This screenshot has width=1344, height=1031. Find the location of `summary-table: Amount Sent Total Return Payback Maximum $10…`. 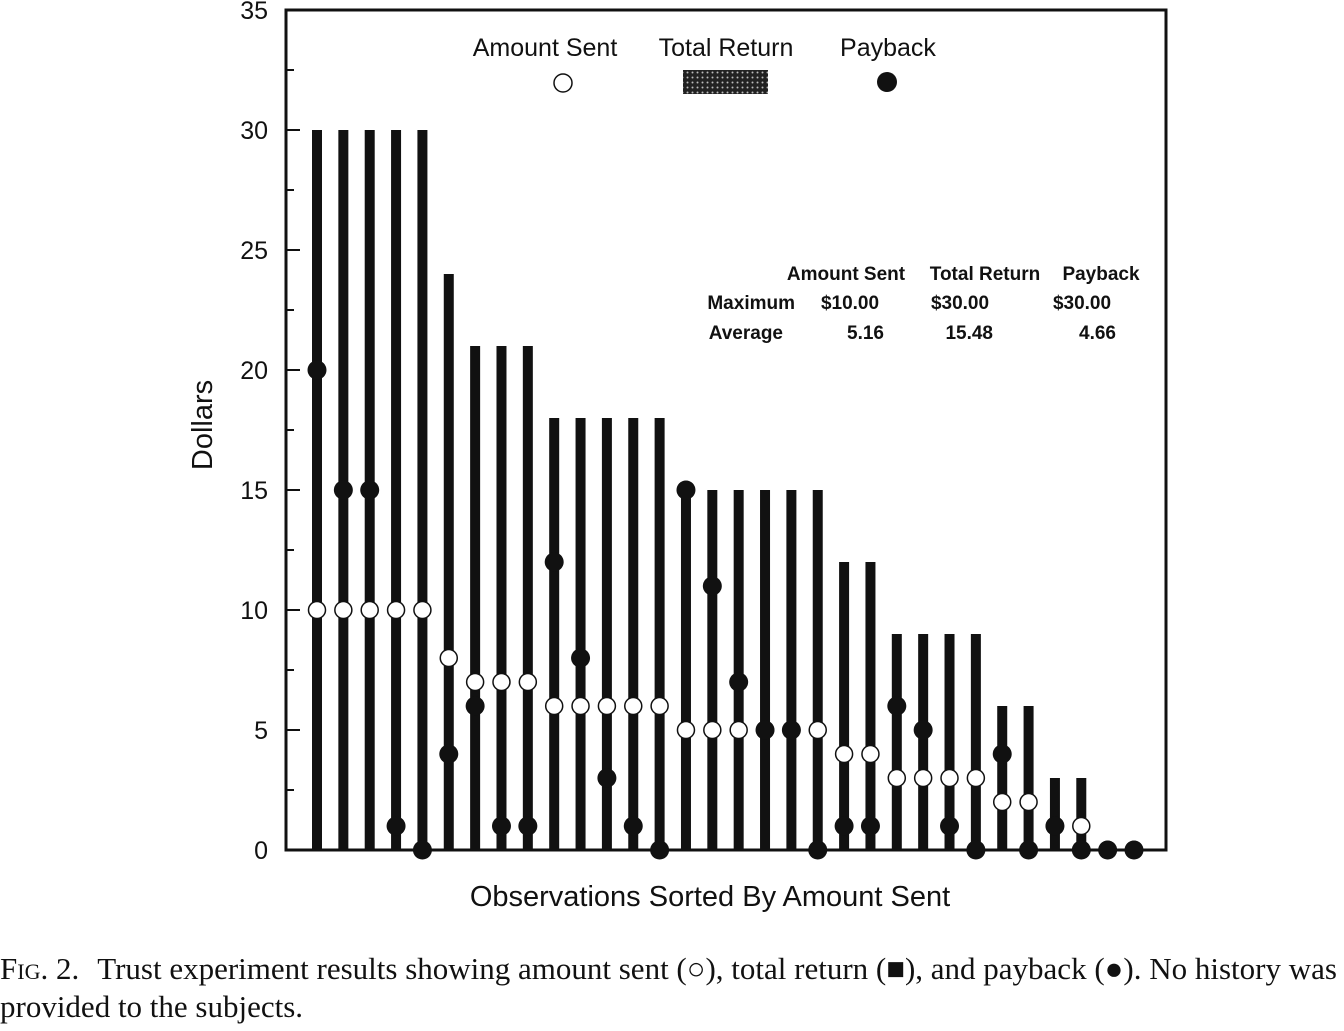

summary-table: Amount Sent Total Return Payback Maximum $10… is located at coordinates (923, 304).